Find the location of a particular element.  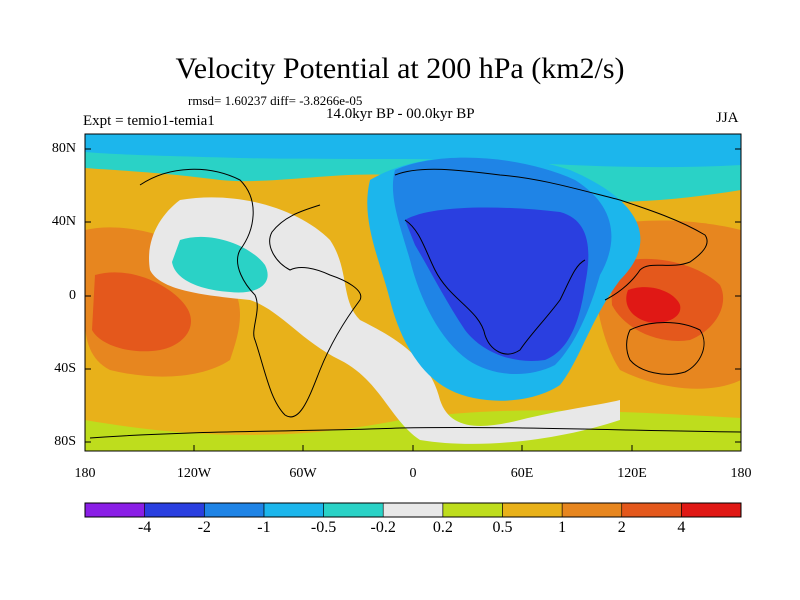

lon-label-0: 0 is located at coordinates (413, 473).